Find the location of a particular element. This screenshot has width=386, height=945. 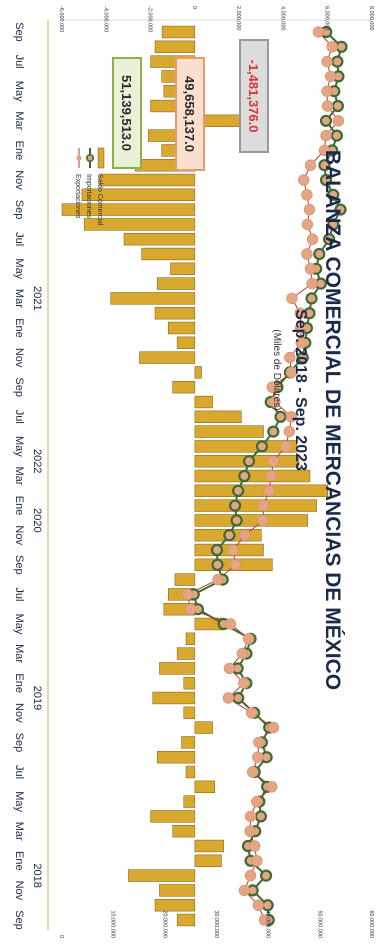

legend-label-saldo: Saldo Comercial is located at coordinates (99, 200).